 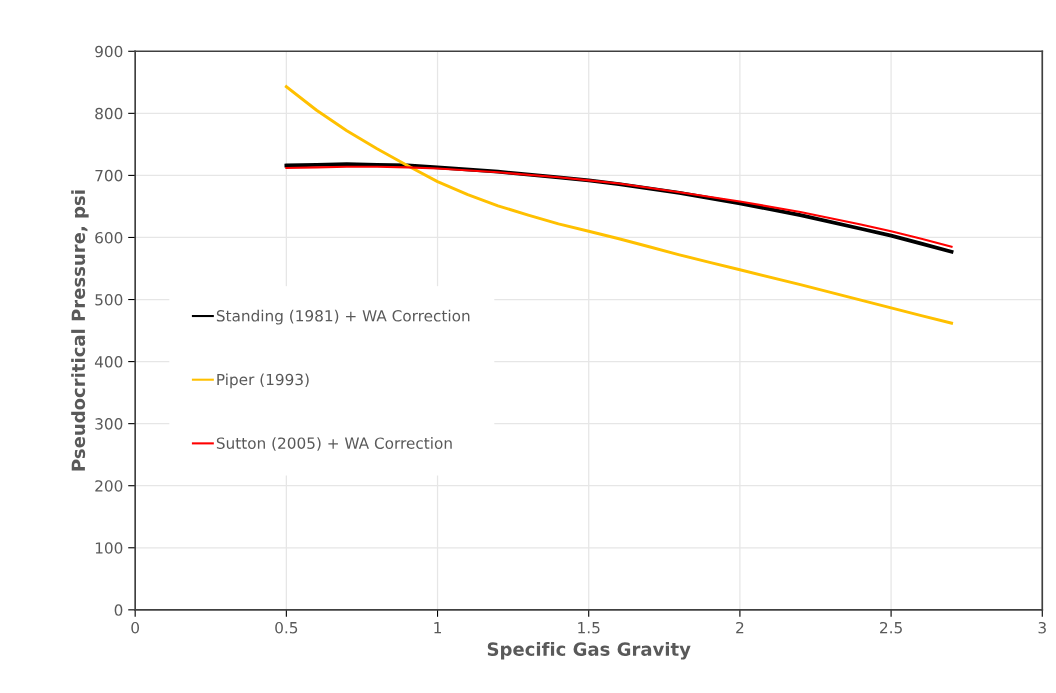 What do you see at coordinates (263, 381) in the screenshot?
I see `legend-label: Piper (1993)` at bounding box center [263, 381].